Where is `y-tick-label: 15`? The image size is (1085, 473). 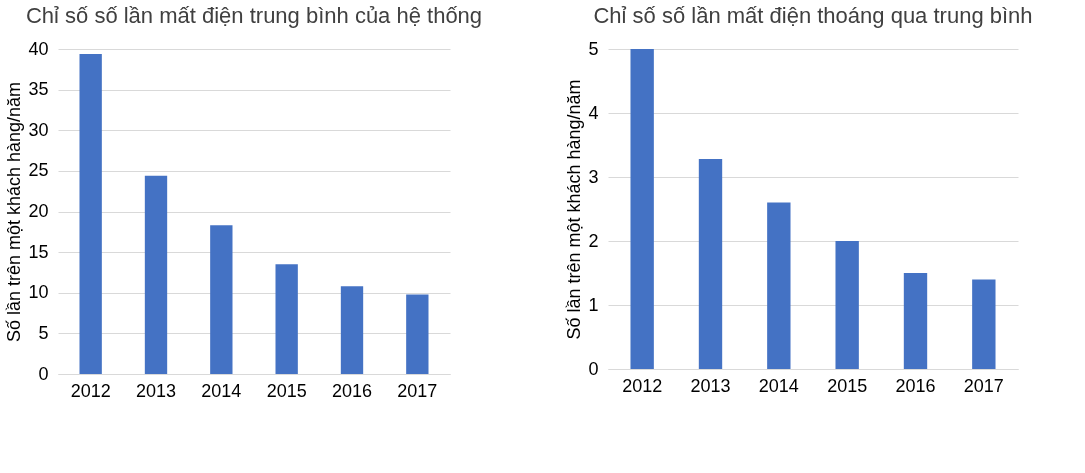
y-tick-label: 15 is located at coordinates (38, 251).